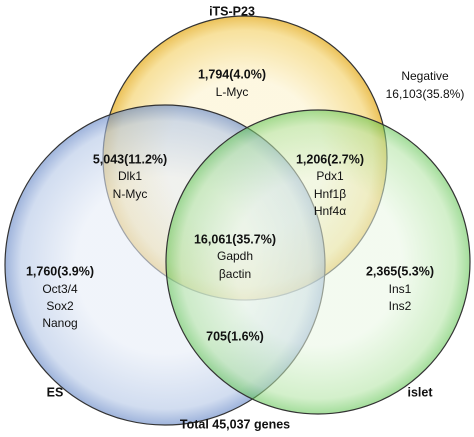 The width and height of the screenshot is (474, 437). What do you see at coordinates (330, 176) in the screenshot?
I see `gene: Pdx1` at bounding box center [330, 176].